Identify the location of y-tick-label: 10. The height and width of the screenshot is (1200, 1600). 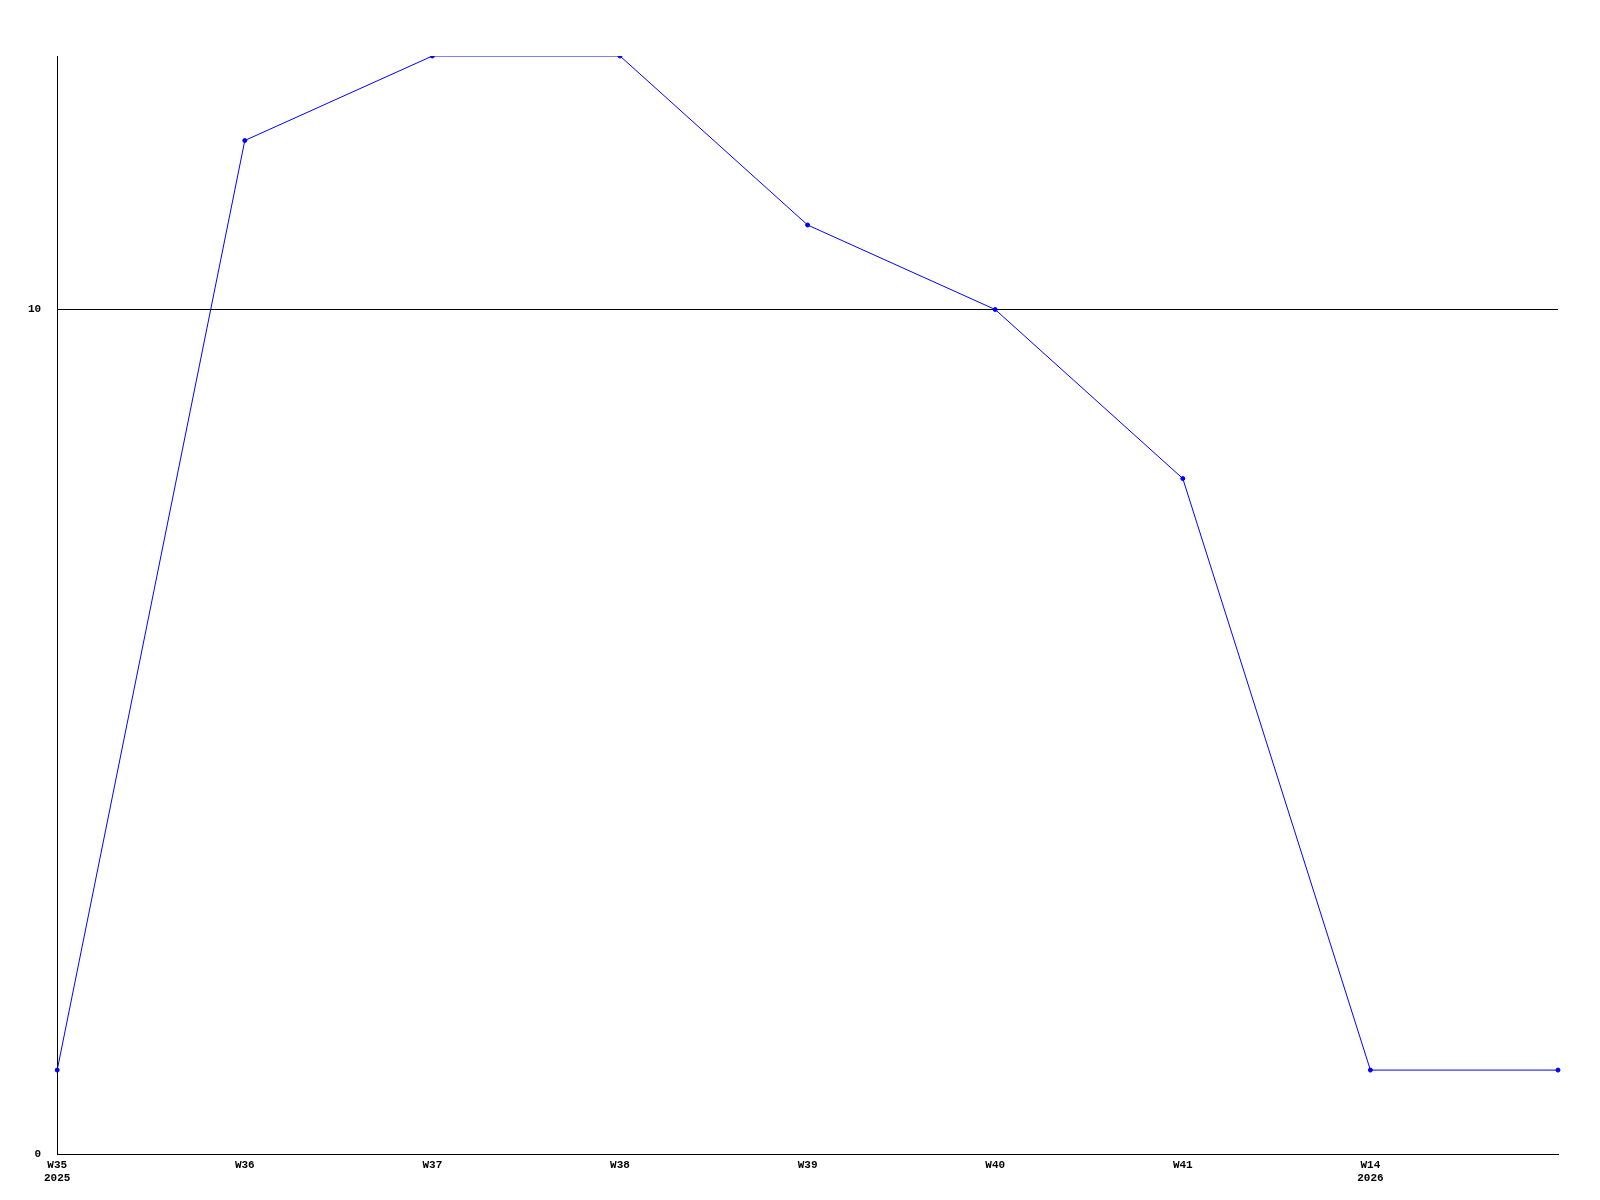
(35, 309).